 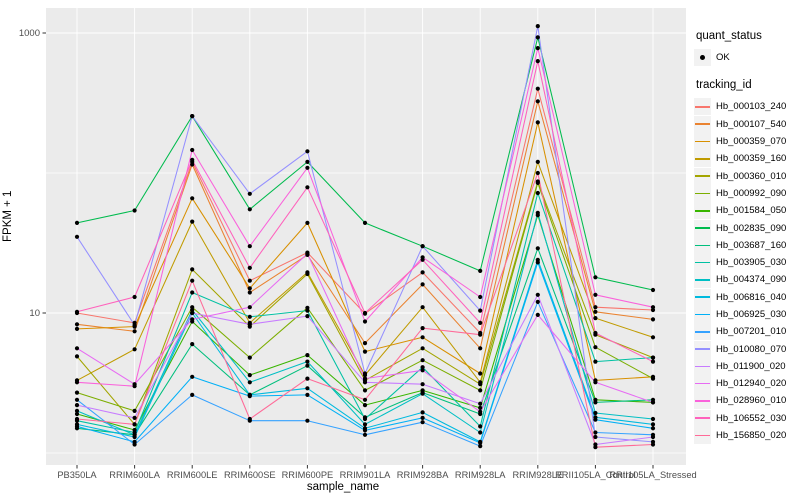 What do you see at coordinates (751, 245) in the screenshot?
I see `legend-item-label: Hb_003687_160` at bounding box center [751, 245].